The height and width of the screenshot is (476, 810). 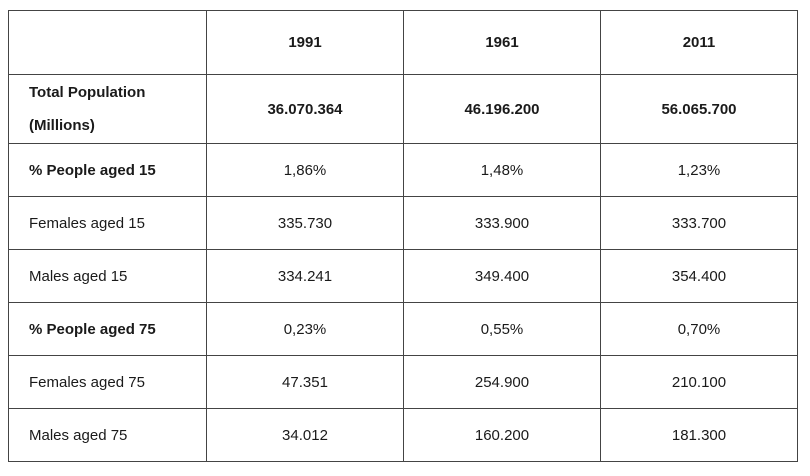 I want to click on row-label-total-population: Total Population (Millions), so click(x=107, y=109).